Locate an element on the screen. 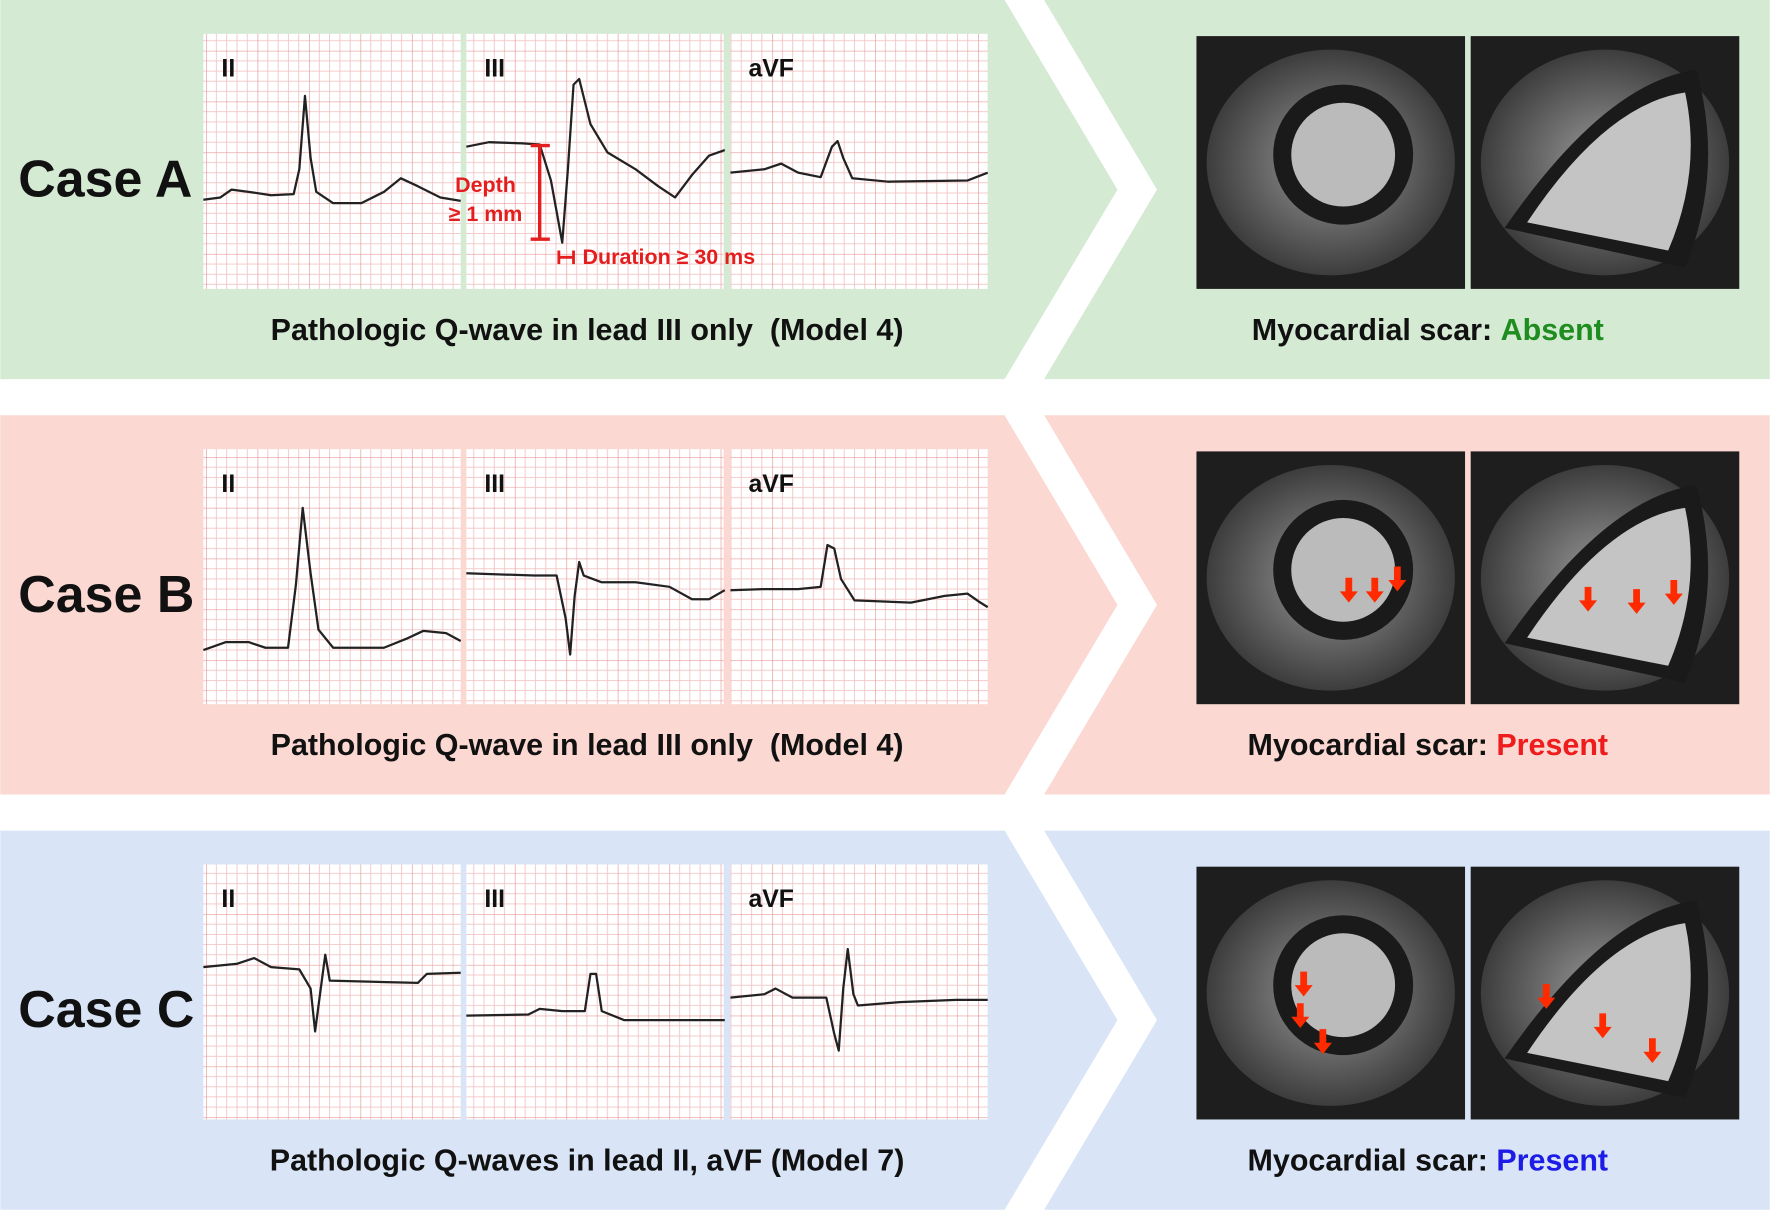  case-label: Case A is located at coordinates (105, 180).